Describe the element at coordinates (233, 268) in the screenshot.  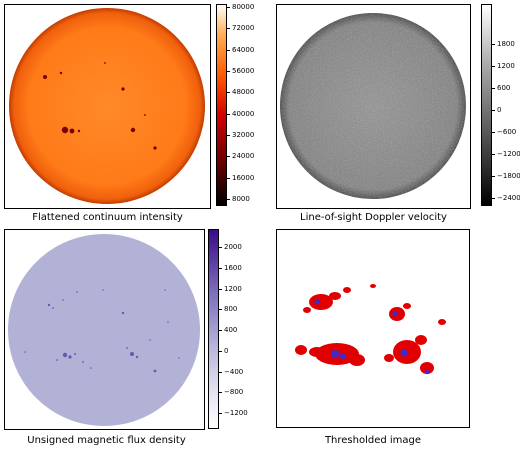
I see `colorbar-tick-label: 1600` at that location.